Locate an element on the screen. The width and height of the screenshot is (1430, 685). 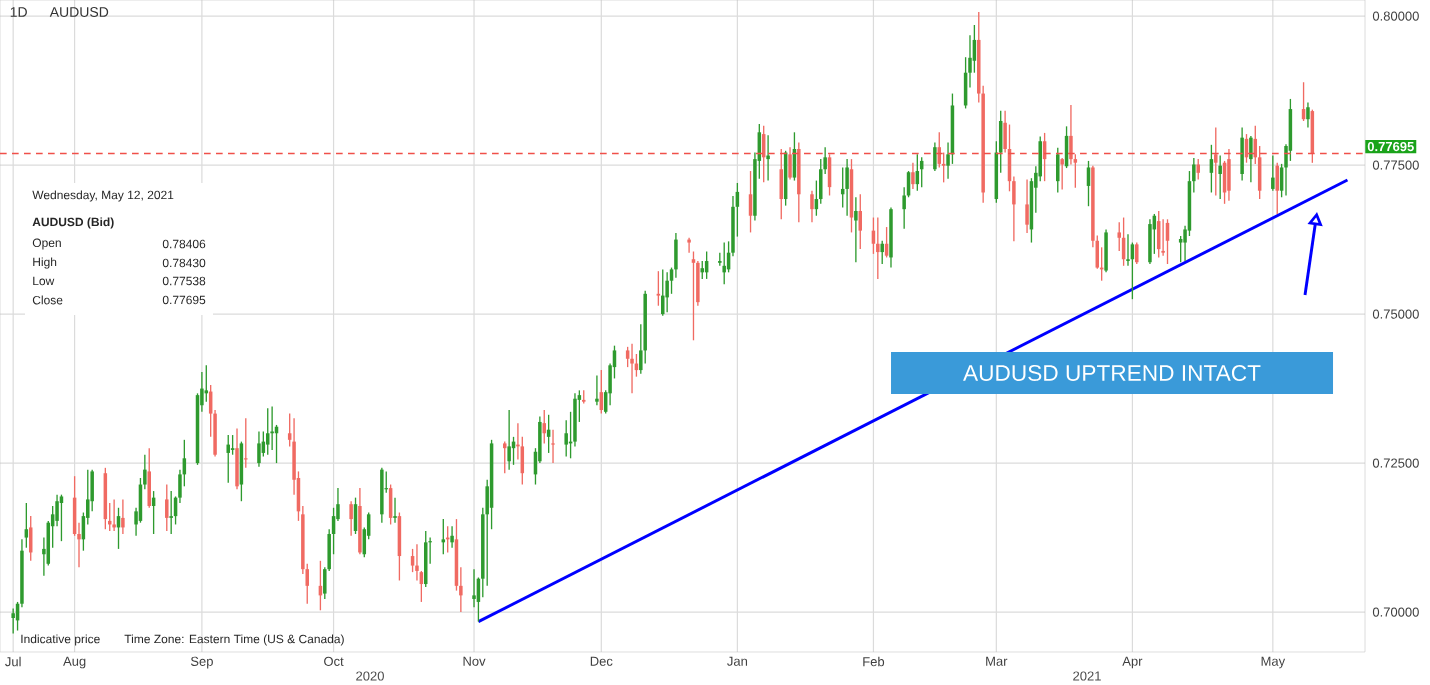
annotation: High is located at coordinates (45, 263).